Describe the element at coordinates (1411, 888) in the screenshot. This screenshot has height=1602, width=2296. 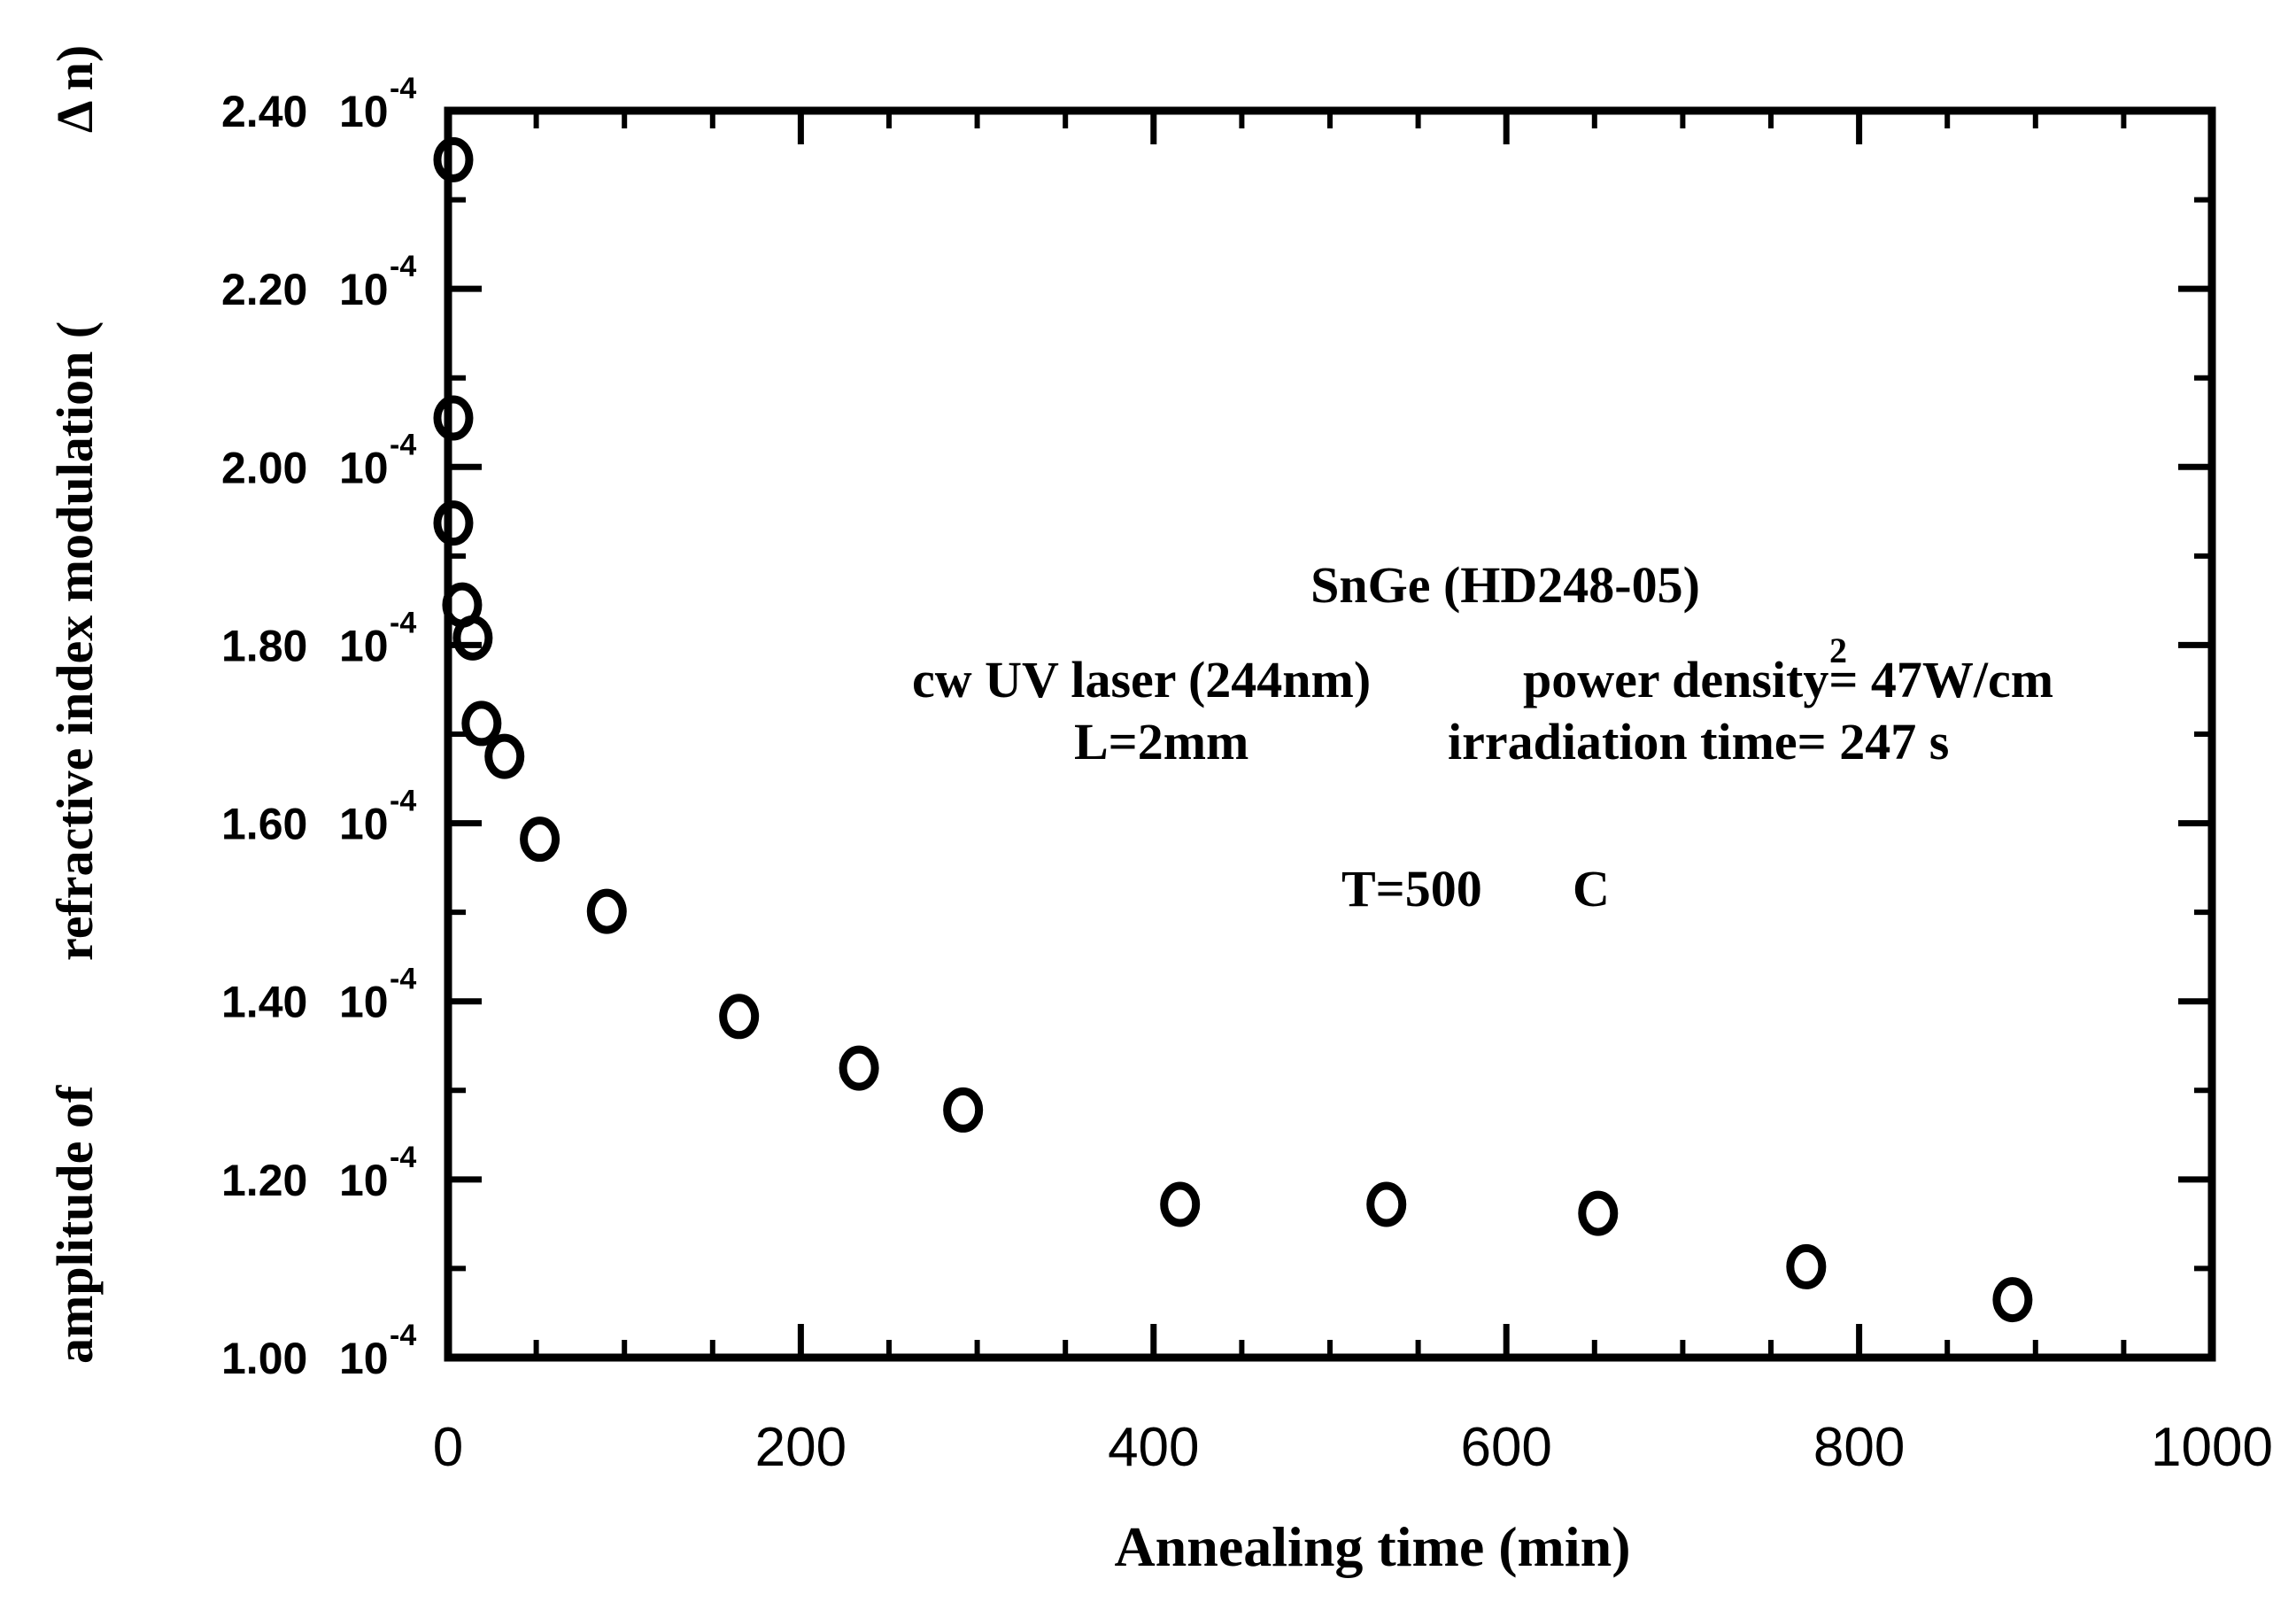
I see `annotation-temperature: T=500` at that location.